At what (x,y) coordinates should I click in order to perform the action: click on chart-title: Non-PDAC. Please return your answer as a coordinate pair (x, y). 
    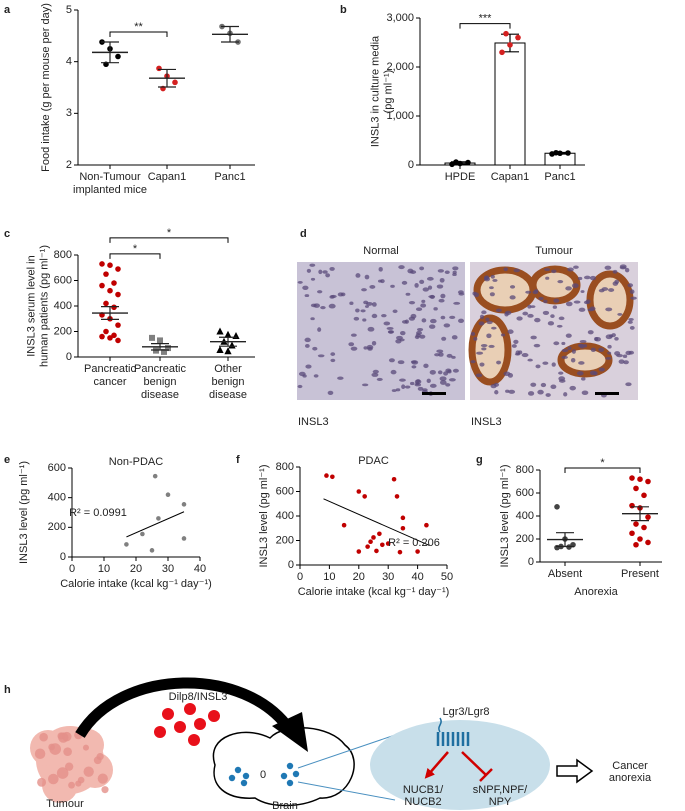
    Looking at the image, I should click on (136, 462).